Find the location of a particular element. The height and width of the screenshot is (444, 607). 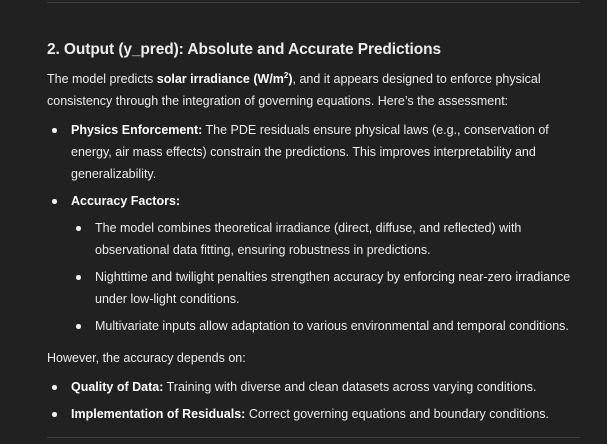

intro-bold-term: solar irradiance (W/m2) is located at coordinates (224, 78).